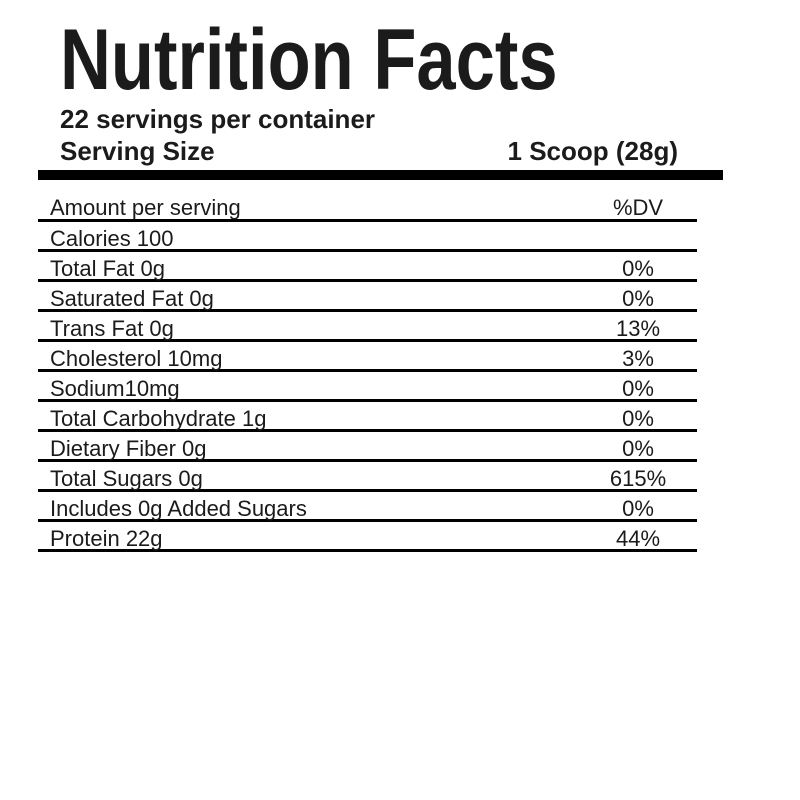 This screenshot has height=800, width=800. Describe the element at coordinates (638, 207) in the screenshot. I see `percent-dv-header: %DV` at that location.